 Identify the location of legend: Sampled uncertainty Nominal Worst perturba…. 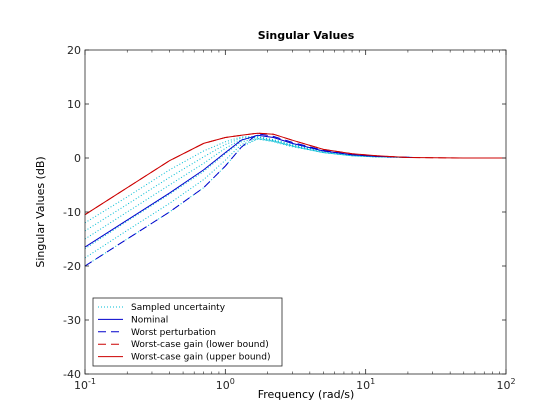
(187, 332).